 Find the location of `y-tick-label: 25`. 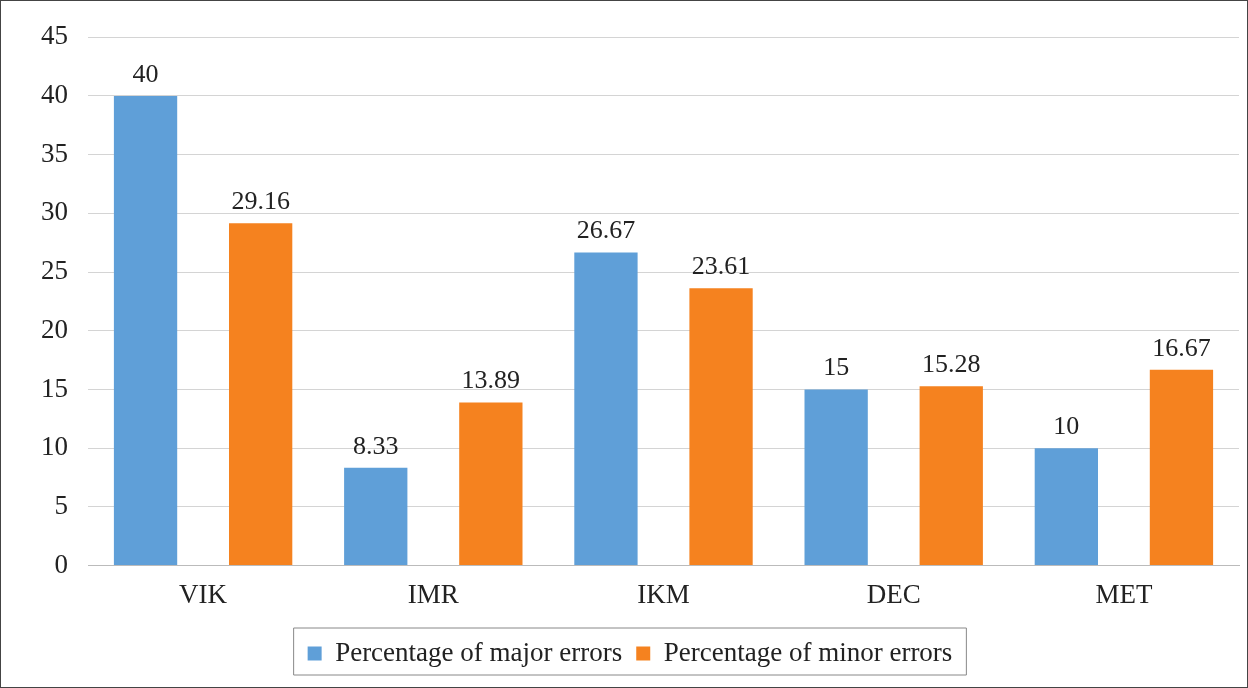

y-tick-label: 25 is located at coordinates (54, 270).